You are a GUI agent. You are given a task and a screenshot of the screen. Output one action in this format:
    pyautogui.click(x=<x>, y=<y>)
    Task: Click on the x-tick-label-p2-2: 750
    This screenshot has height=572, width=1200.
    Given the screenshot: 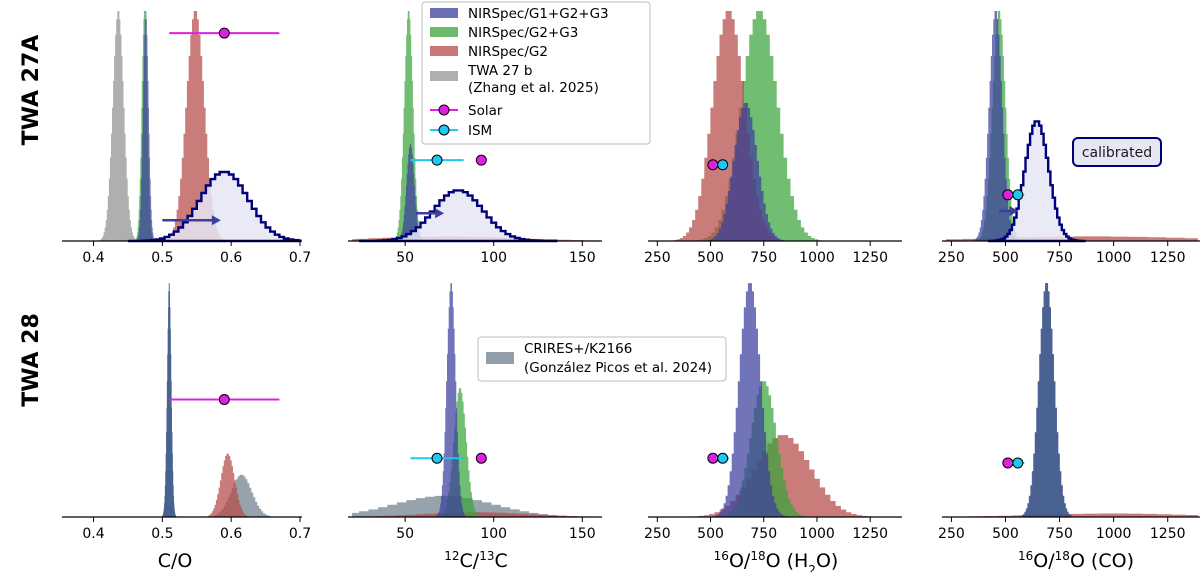 What is the action you would take?
    pyautogui.click(x=763, y=258)
    